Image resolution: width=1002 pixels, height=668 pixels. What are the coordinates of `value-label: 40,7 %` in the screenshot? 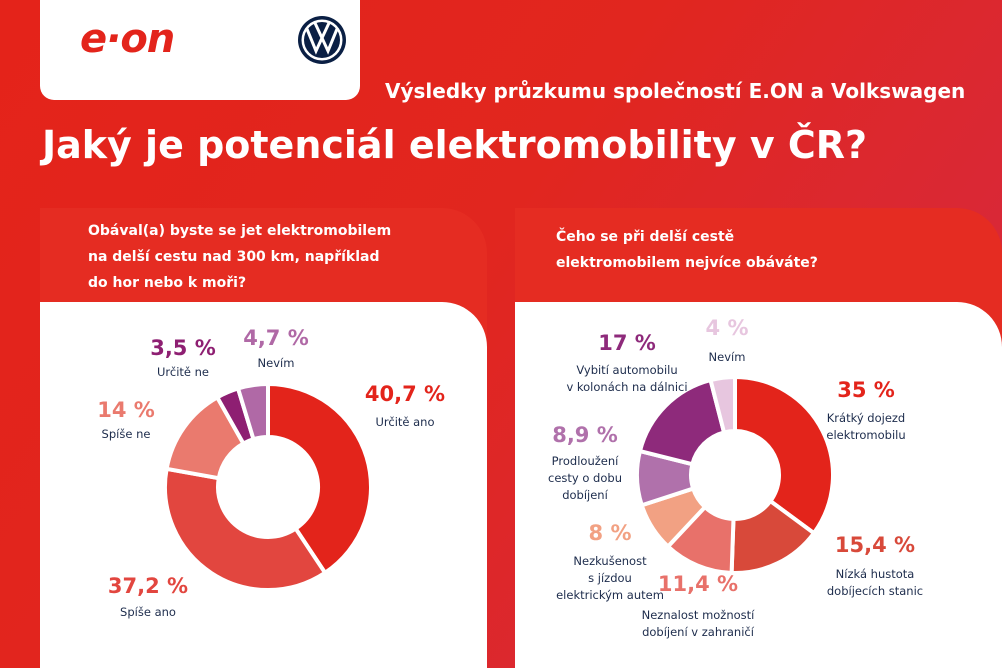 It's located at (405, 394).